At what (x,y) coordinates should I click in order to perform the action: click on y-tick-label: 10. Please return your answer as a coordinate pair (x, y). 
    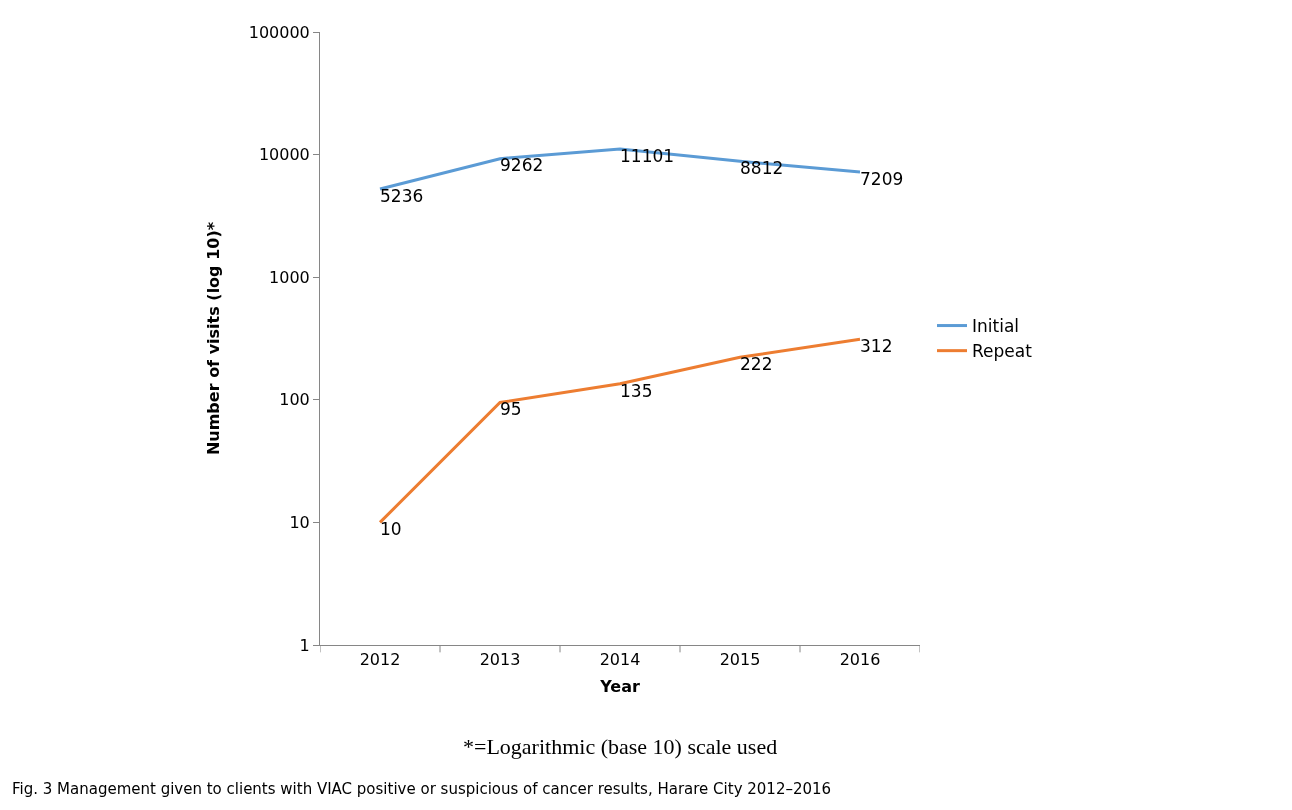
    Looking at the image, I should click on (299, 522).